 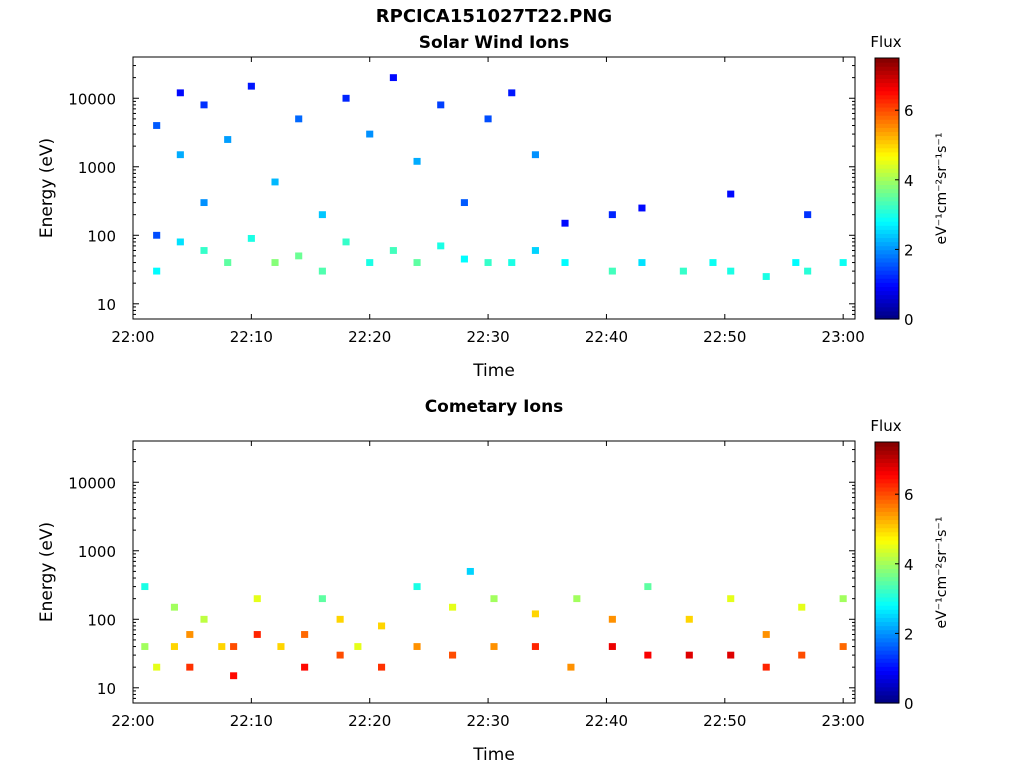 What do you see at coordinates (942, 189) in the screenshot?
I see `panel-0-colorbar-unit: eV⁻¹cm⁻²sr⁻¹s⁻¹` at bounding box center [942, 189].